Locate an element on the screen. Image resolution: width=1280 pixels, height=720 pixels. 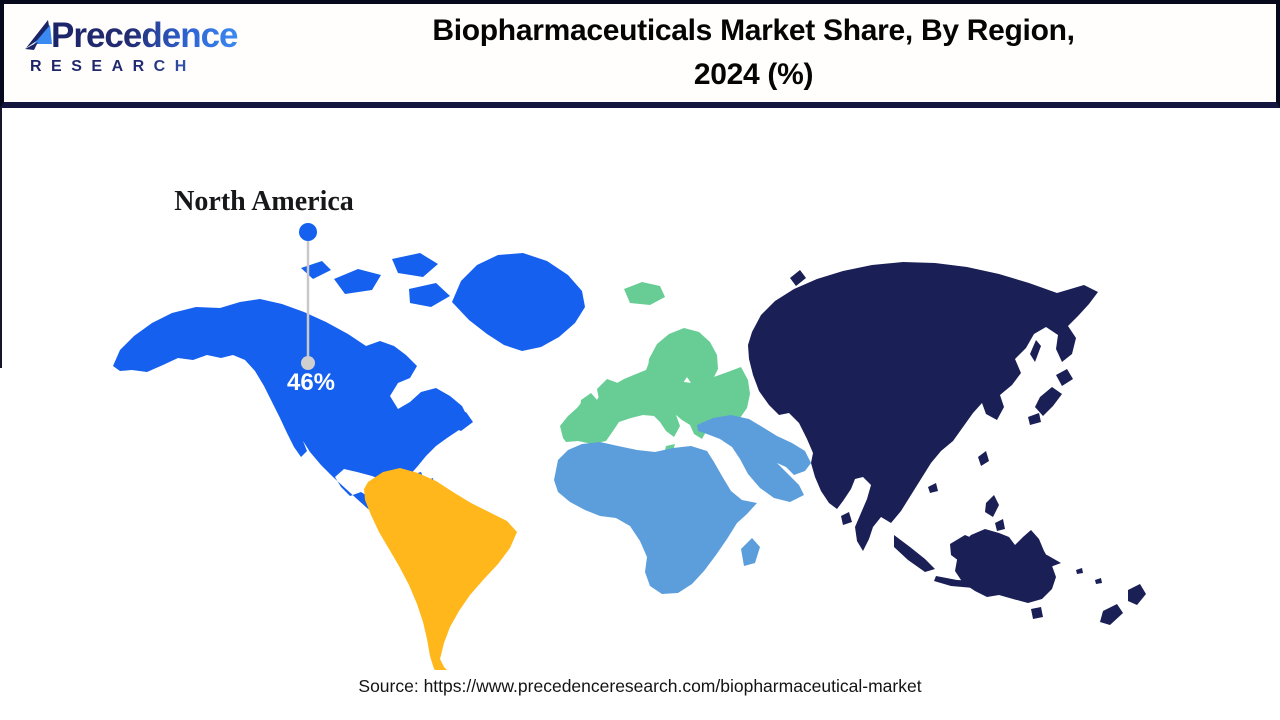
region-middle-east-africa is located at coordinates (682, 504).